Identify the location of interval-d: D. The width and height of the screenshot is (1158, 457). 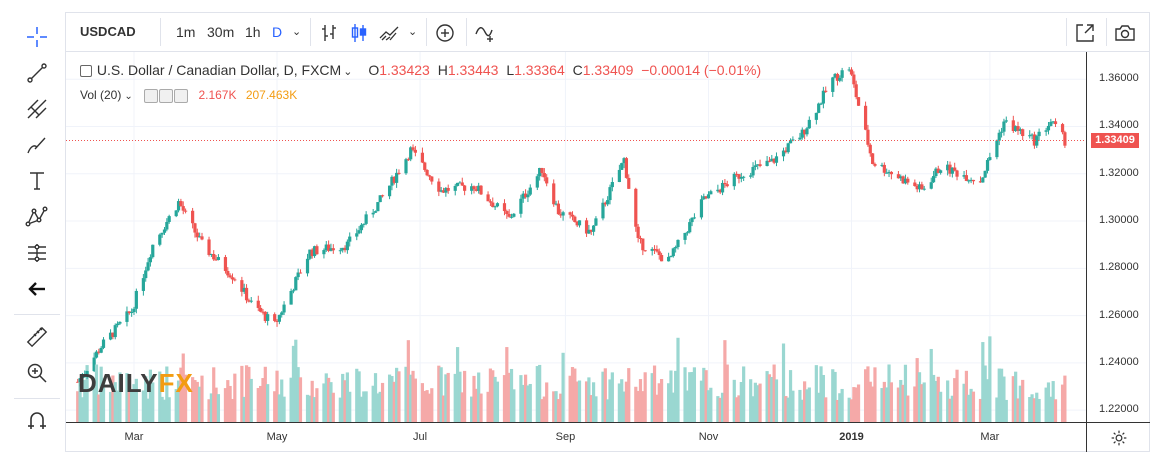
(277, 32).